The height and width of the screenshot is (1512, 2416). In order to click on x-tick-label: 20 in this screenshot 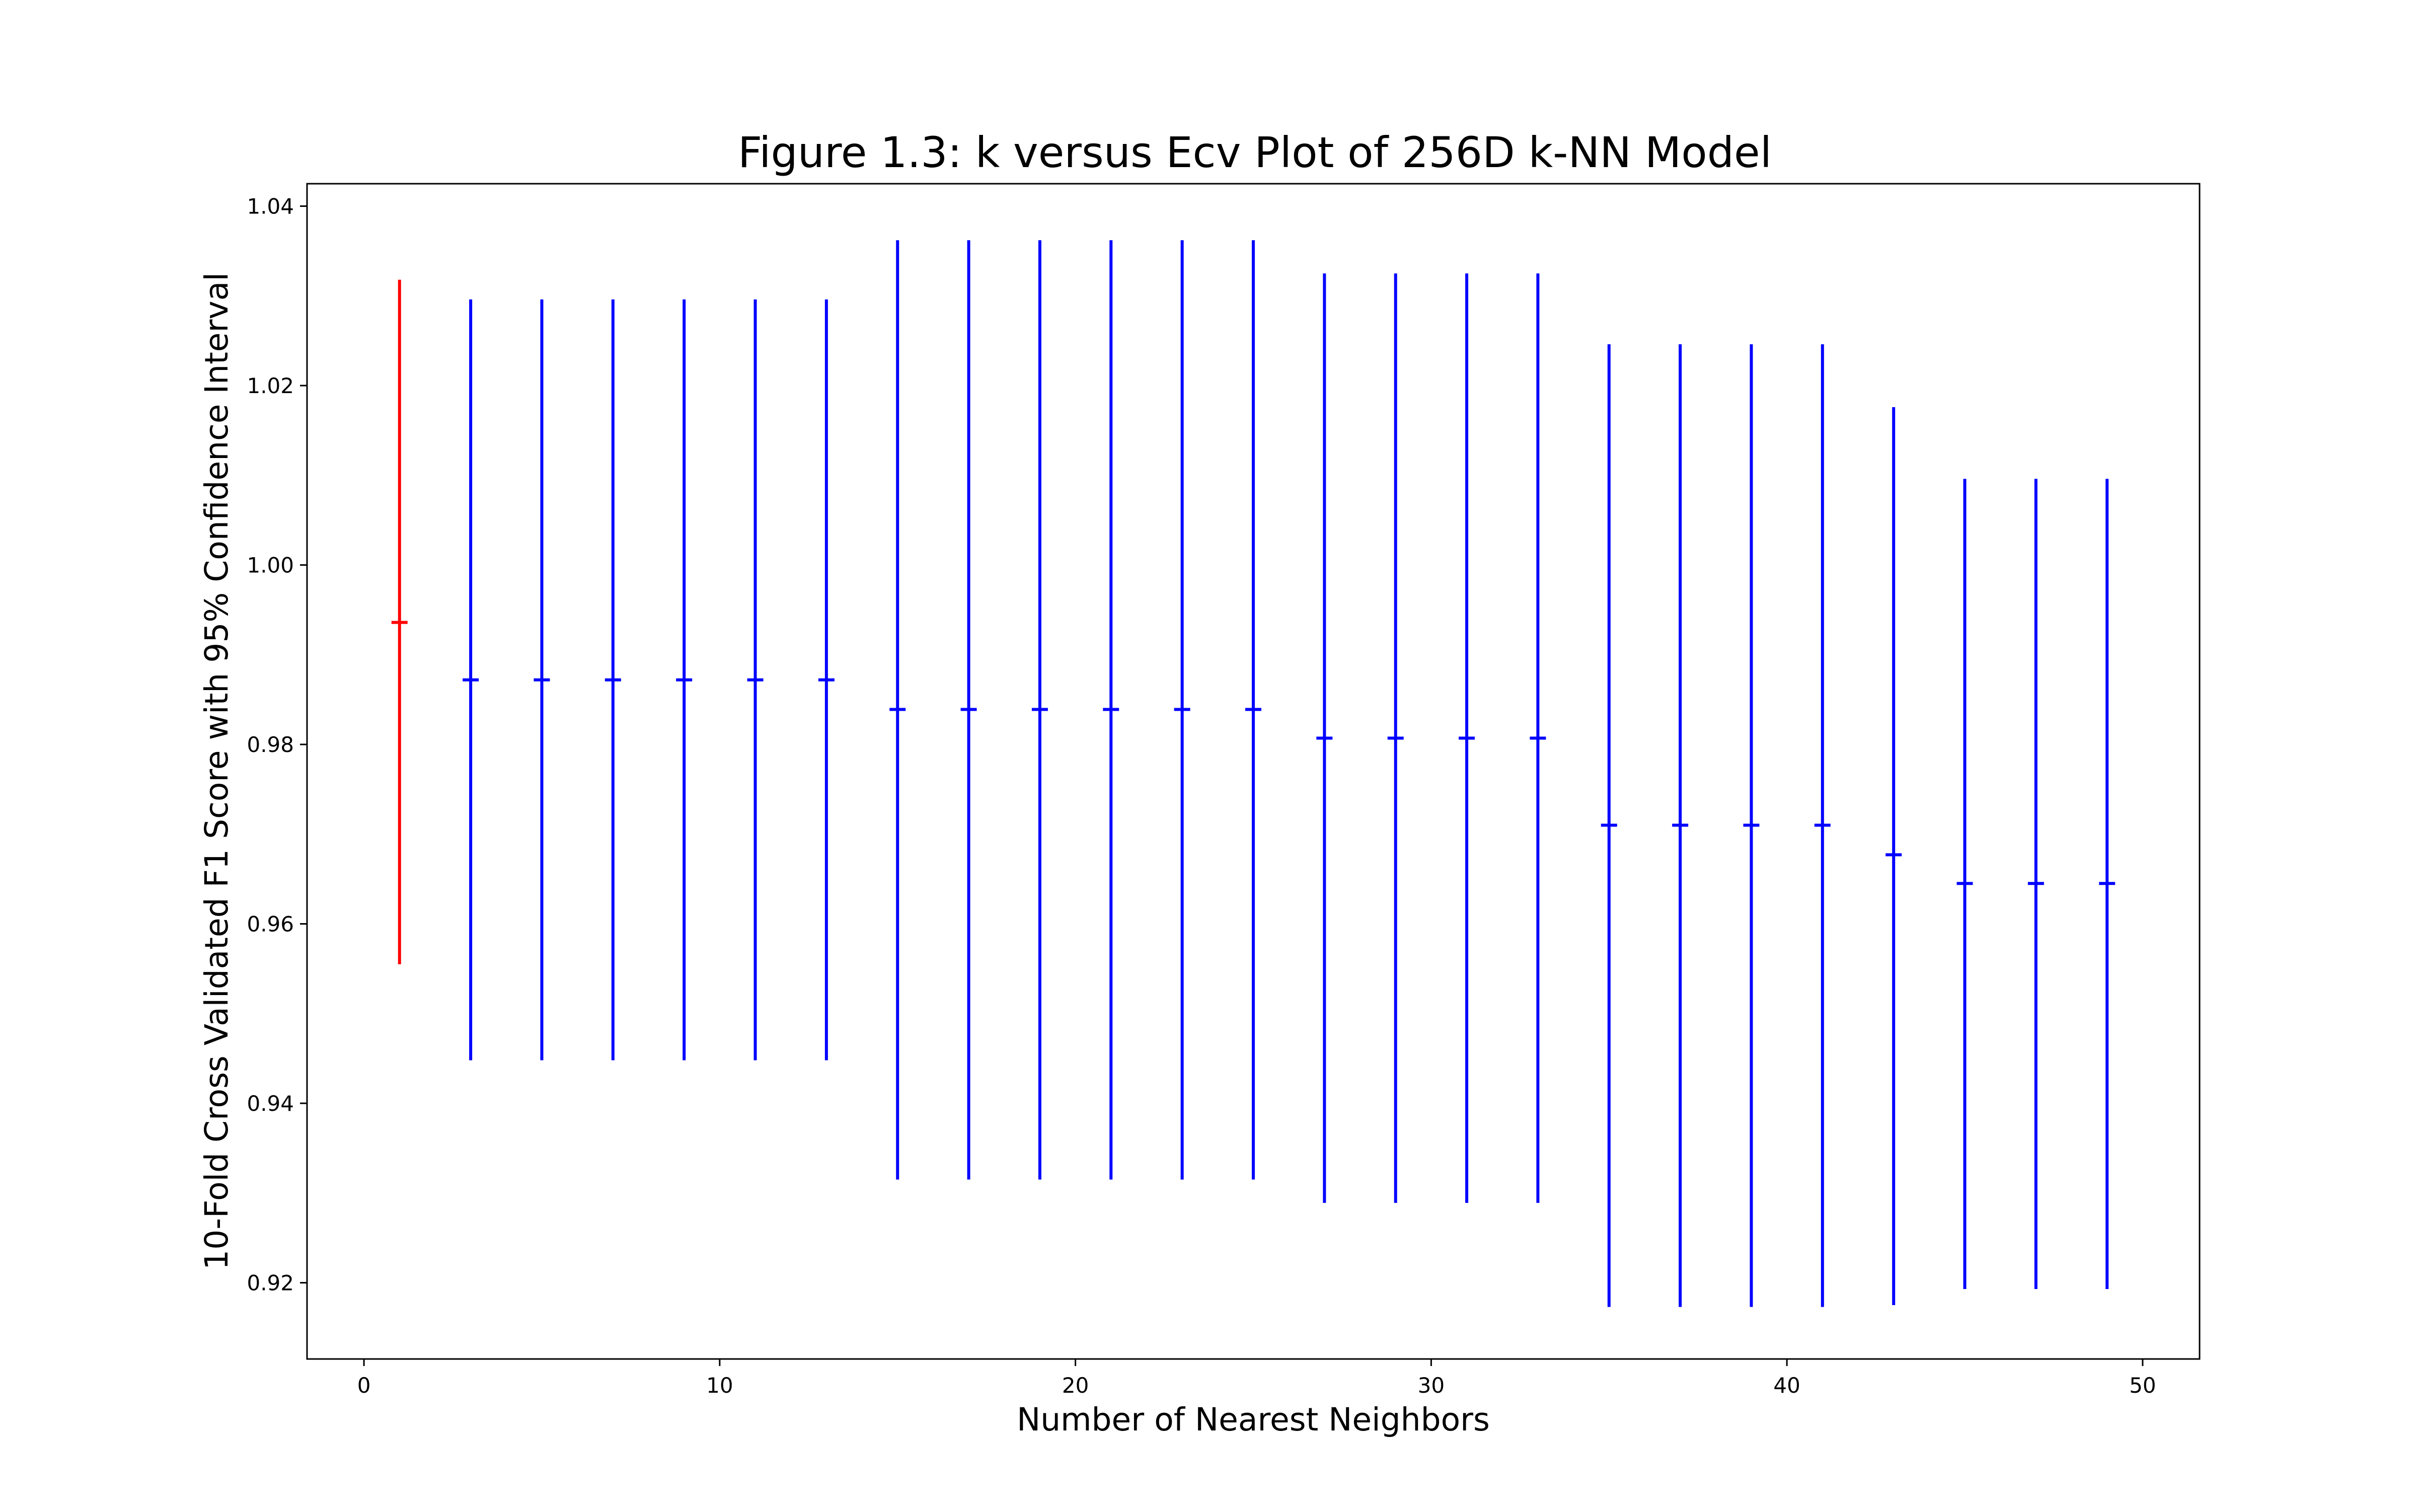, I will do `click(1075, 1385)`.